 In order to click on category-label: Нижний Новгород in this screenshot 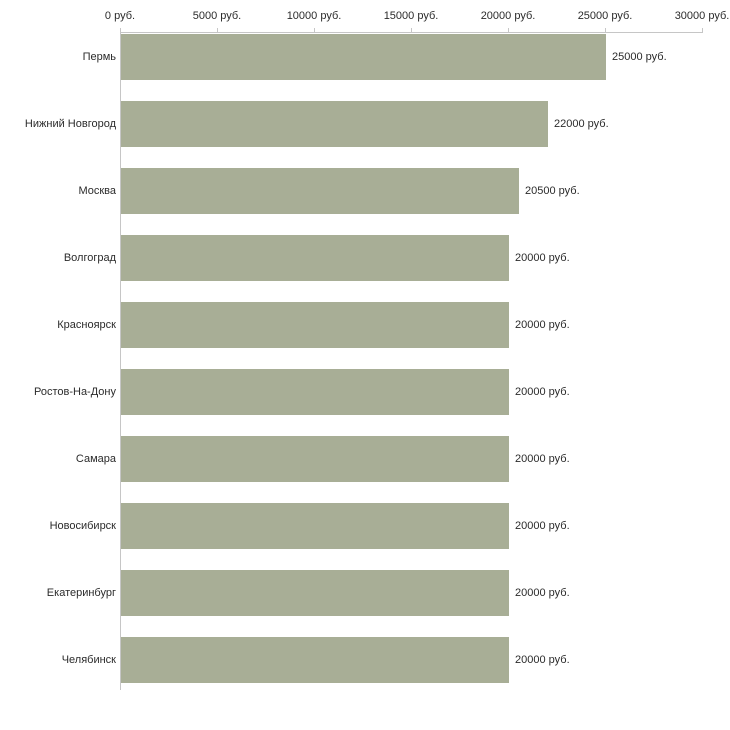, I will do `click(70, 124)`.